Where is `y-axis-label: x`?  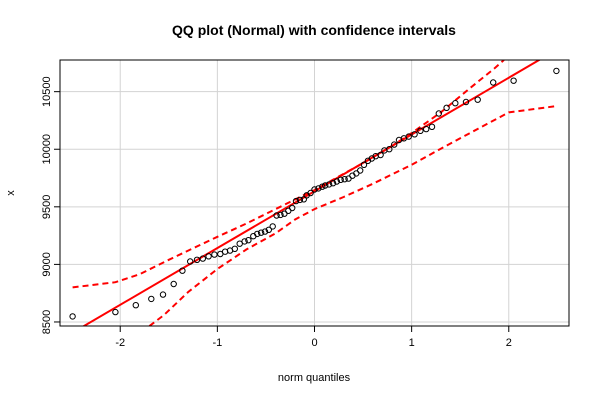
y-axis-label: x is located at coordinates (11, 193).